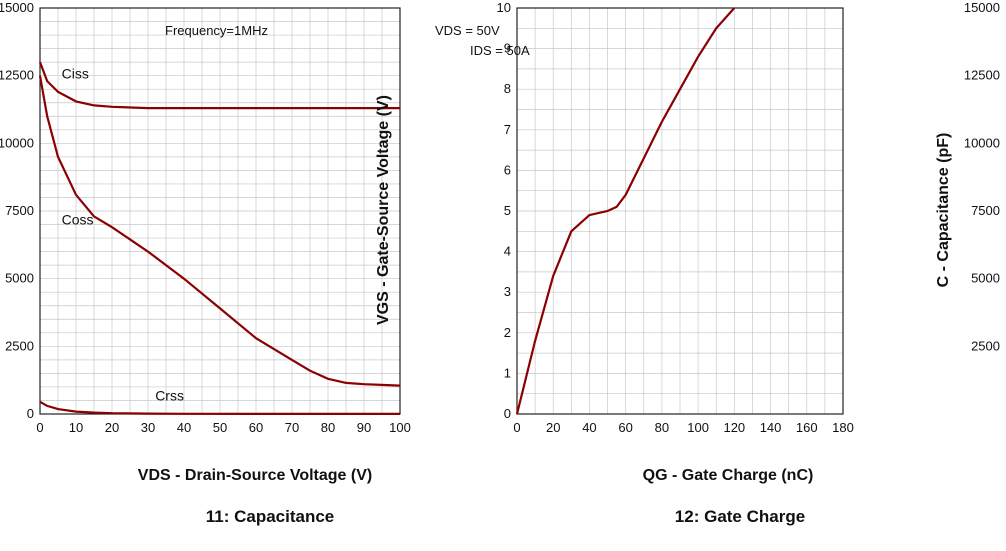 Image resolution: width=1006 pixels, height=551 pixels. Describe the element at coordinates (17, 7) in the screenshot. I see `y-tick-label: 15000` at that location.